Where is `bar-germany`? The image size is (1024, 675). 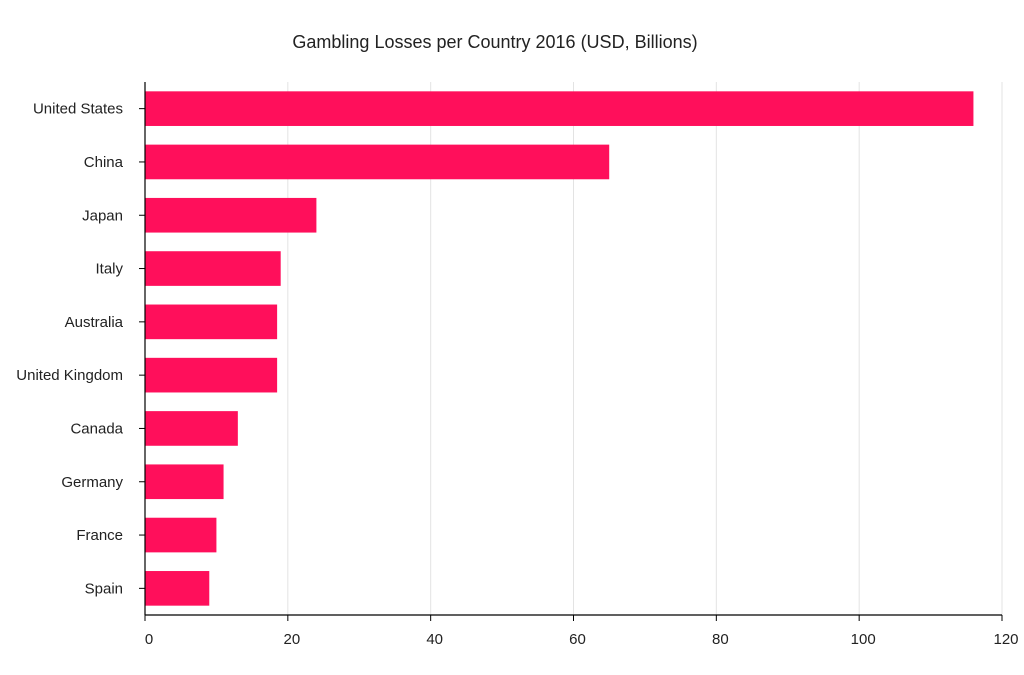 bar-germany is located at coordinates (184, 482).